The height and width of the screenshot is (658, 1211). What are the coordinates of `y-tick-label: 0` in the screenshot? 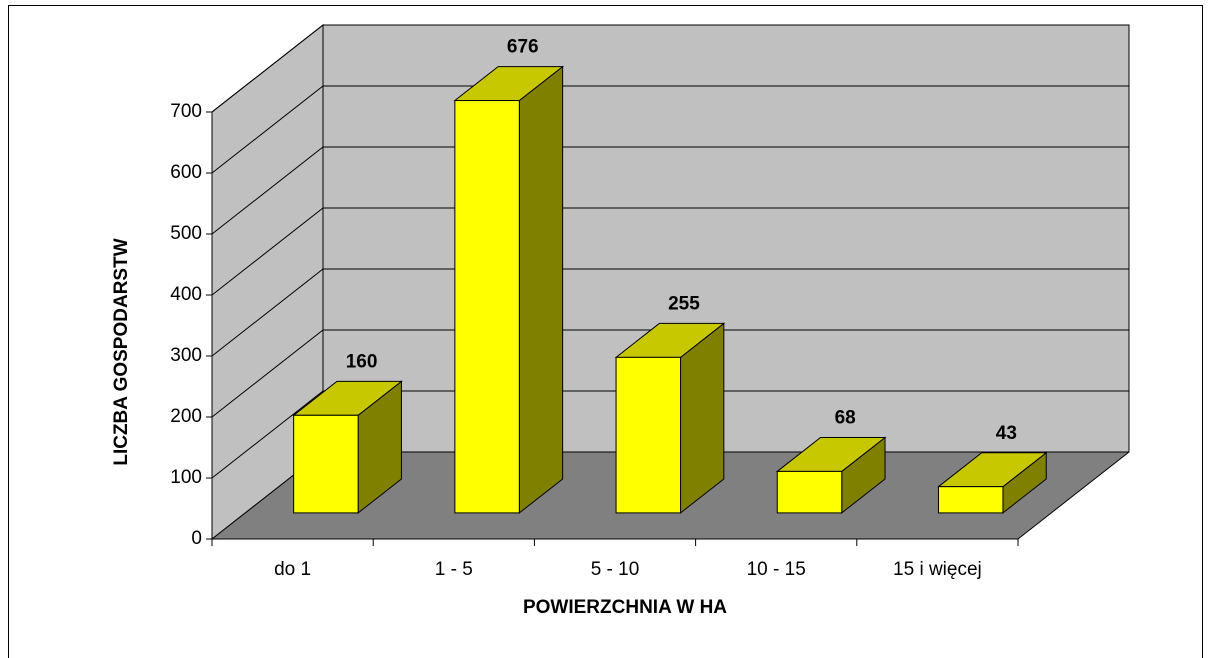 It's located at (196, 538).